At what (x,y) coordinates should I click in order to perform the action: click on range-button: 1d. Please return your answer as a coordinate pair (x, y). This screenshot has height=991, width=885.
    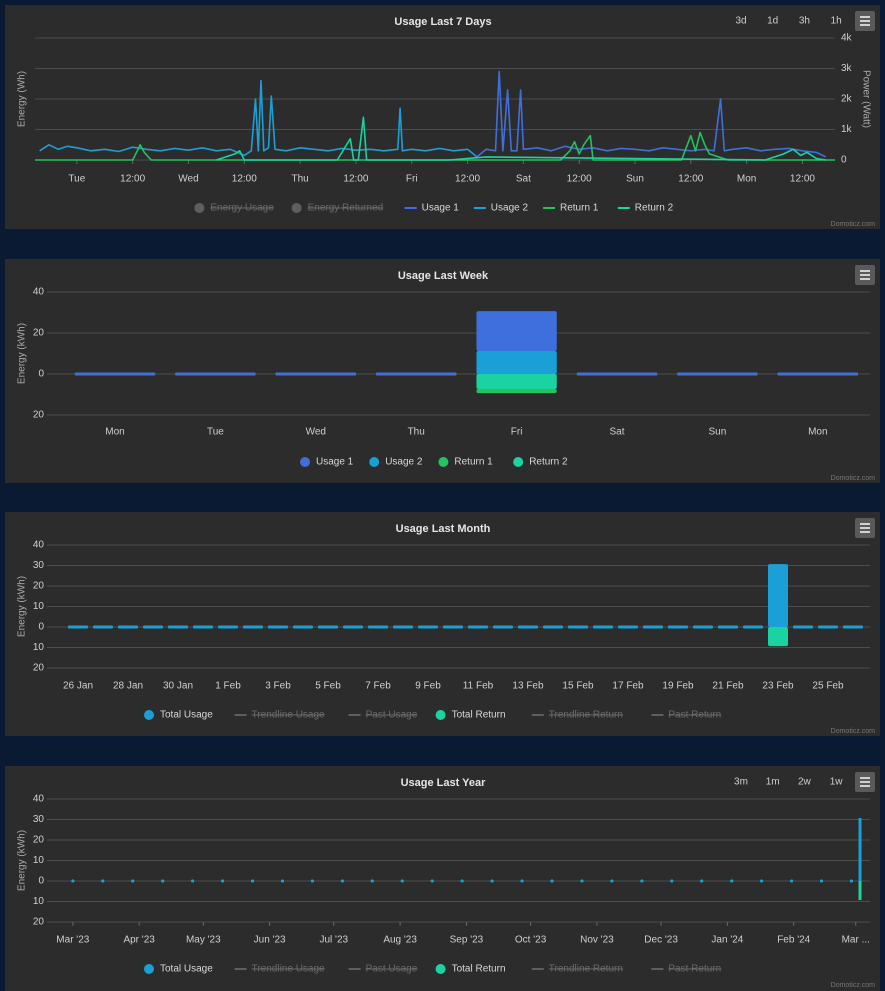
    Looking at the image, I should click on (772, 21).